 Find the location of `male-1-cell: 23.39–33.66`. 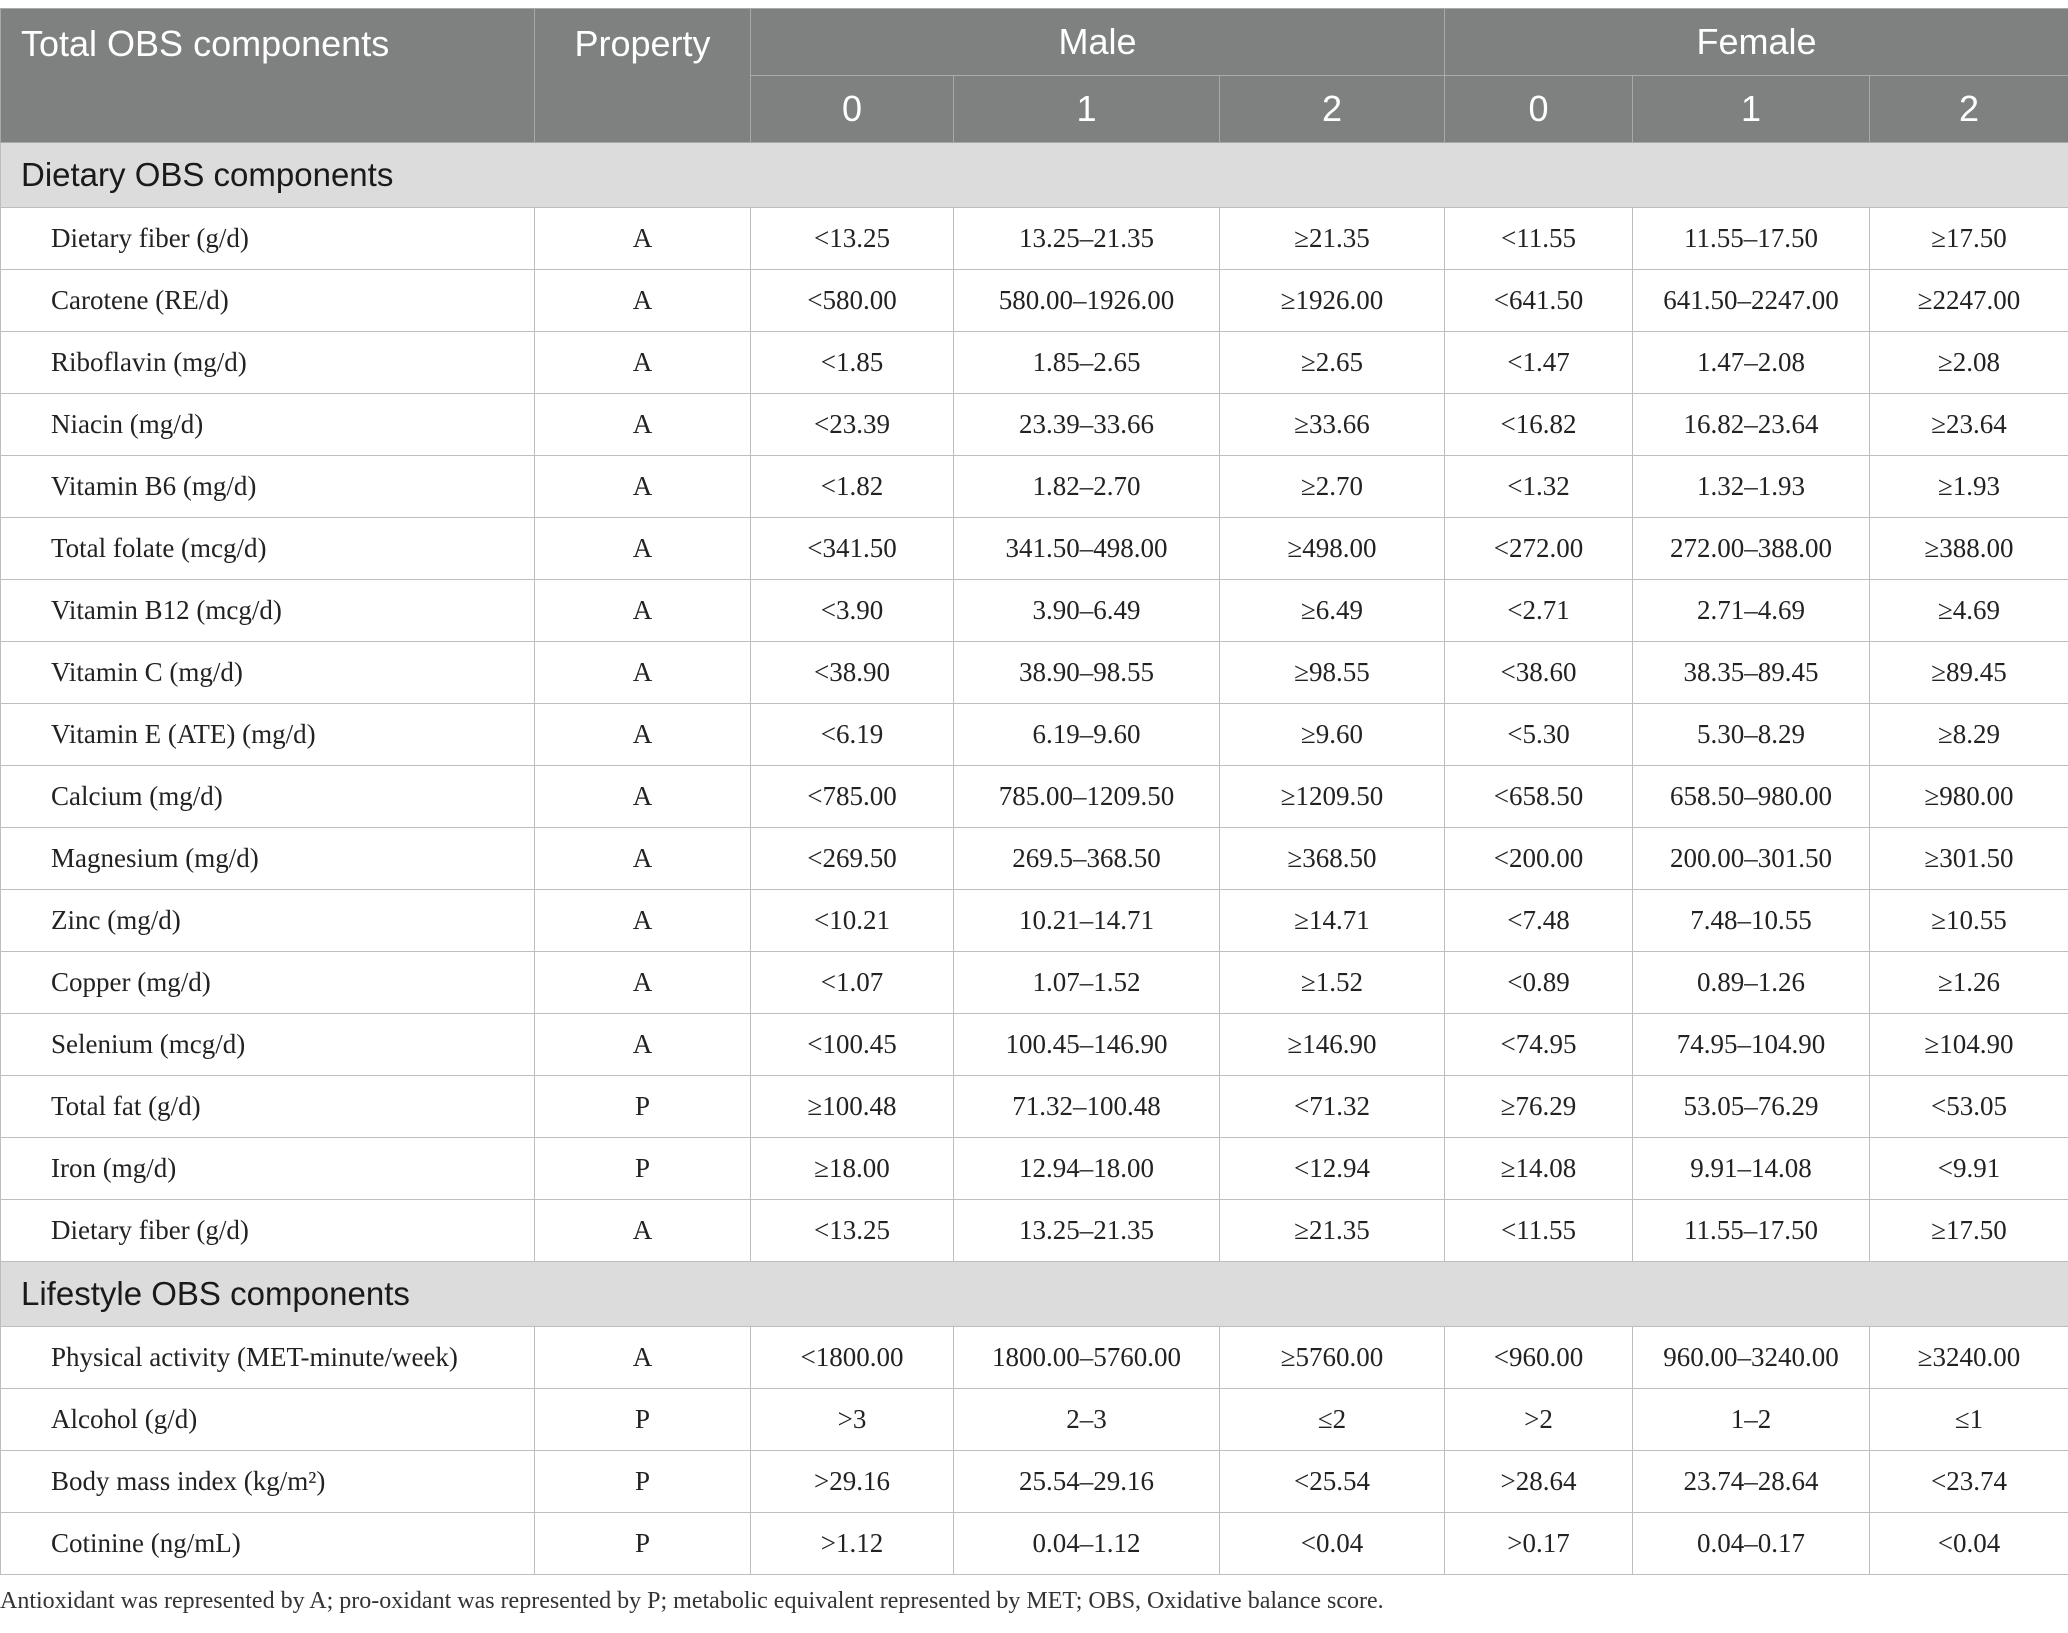

male-1-cell: 23.39–33.66 is located at coordinates (1086, 424).